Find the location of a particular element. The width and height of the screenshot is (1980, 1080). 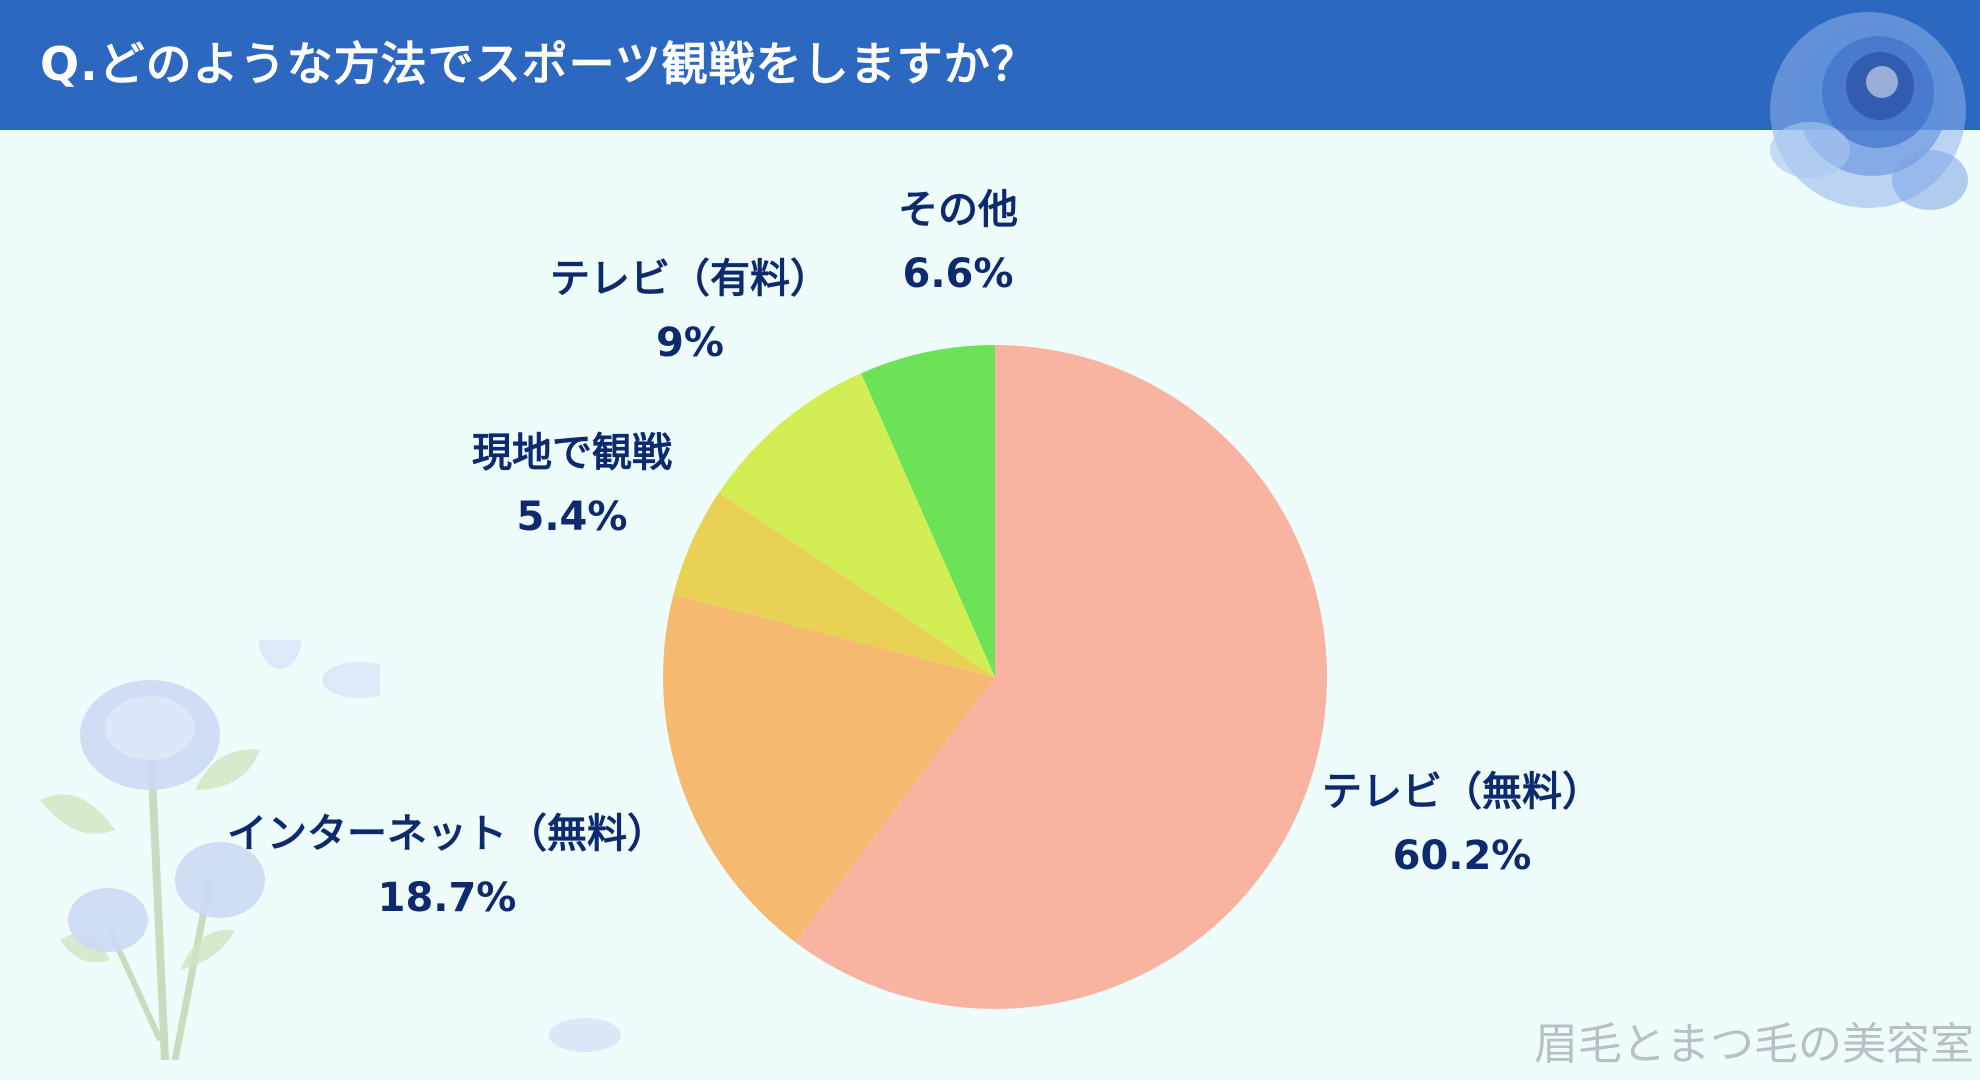

blue-rose-bouquet-icon is located at coordinates (210, 850).